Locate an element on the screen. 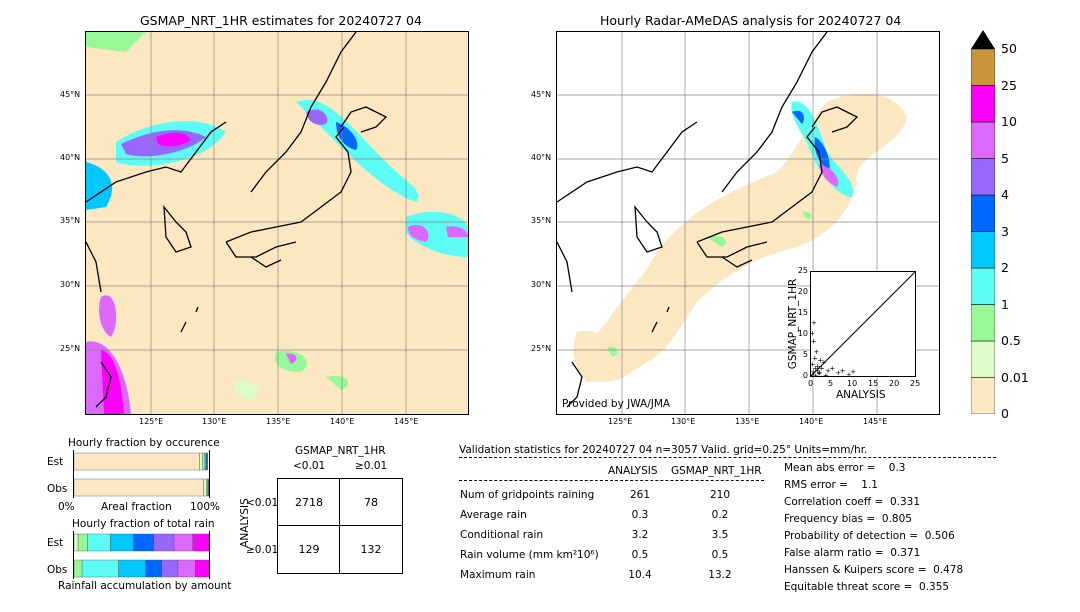 This screenshot has width=1080, height=612. contingency-row-lt: <0.01 is located at coordinates (262, 503).